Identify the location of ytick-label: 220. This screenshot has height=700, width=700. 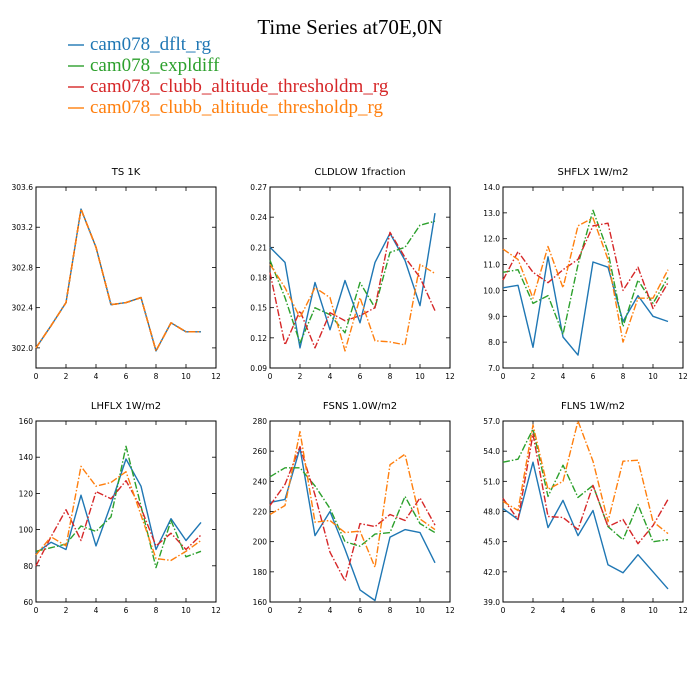
(260, 512).